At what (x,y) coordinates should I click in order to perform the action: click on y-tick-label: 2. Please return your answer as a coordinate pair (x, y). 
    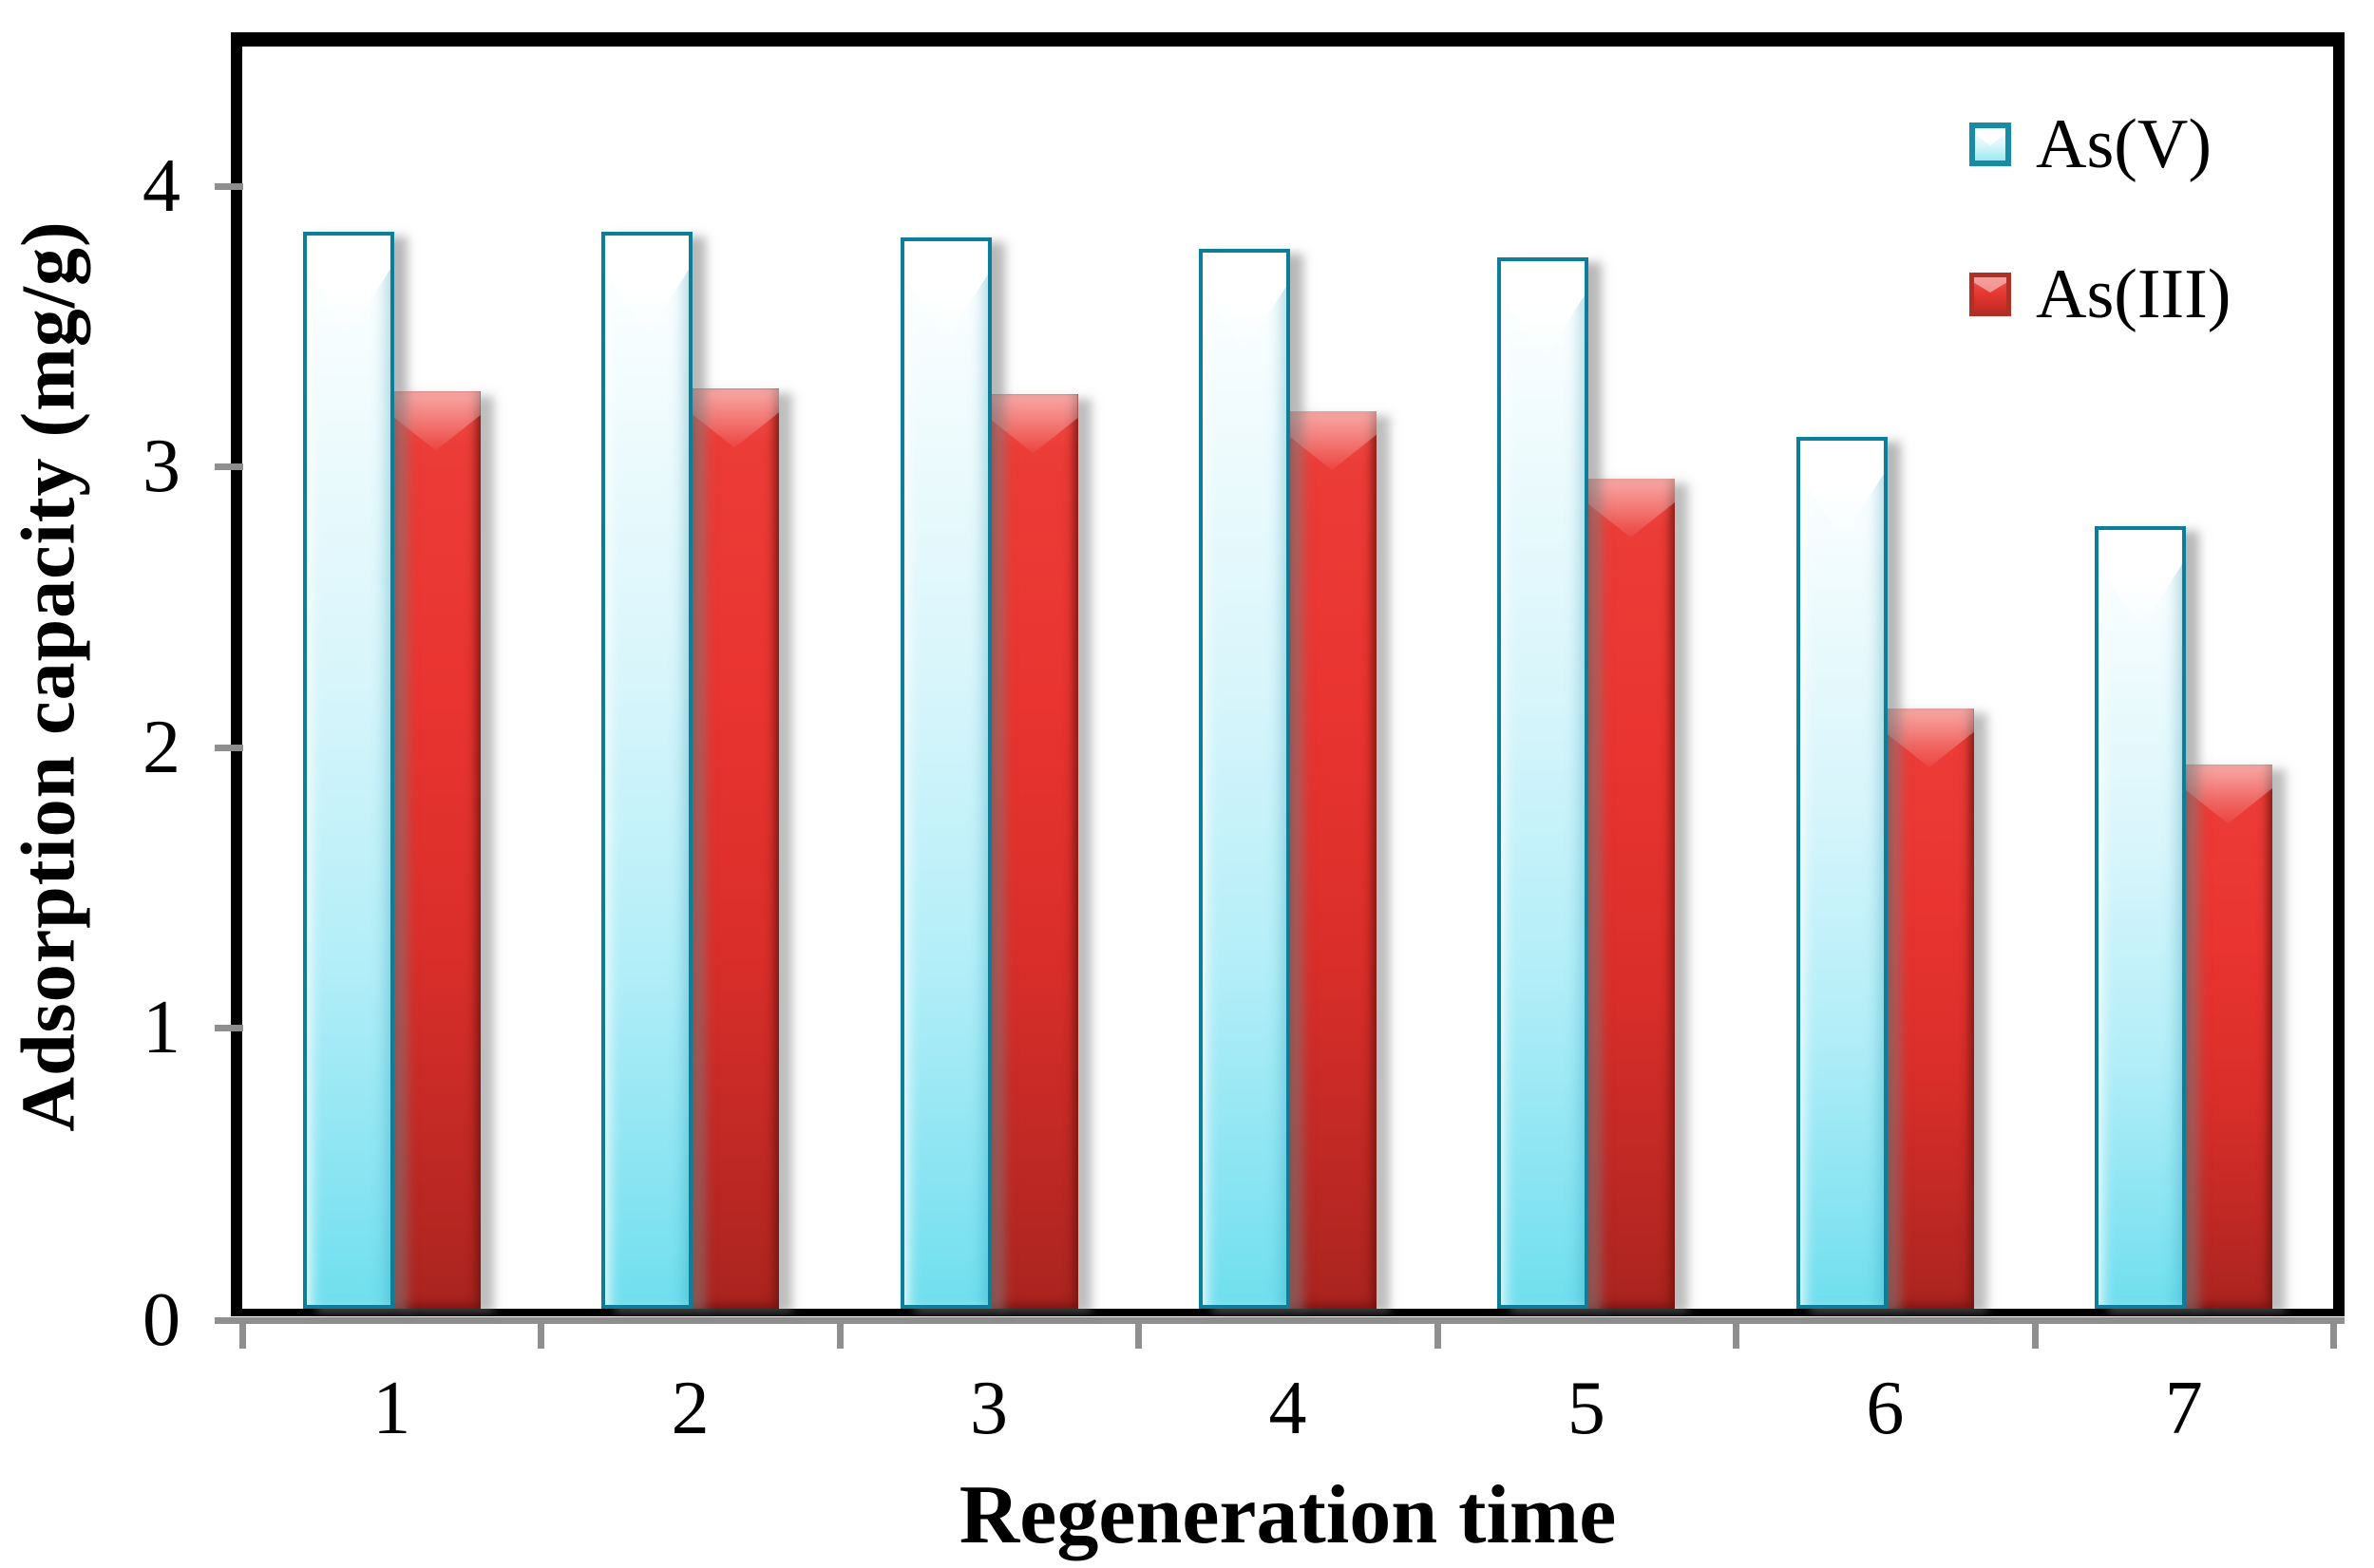
    Looking at the image, I should click on (161, 747).